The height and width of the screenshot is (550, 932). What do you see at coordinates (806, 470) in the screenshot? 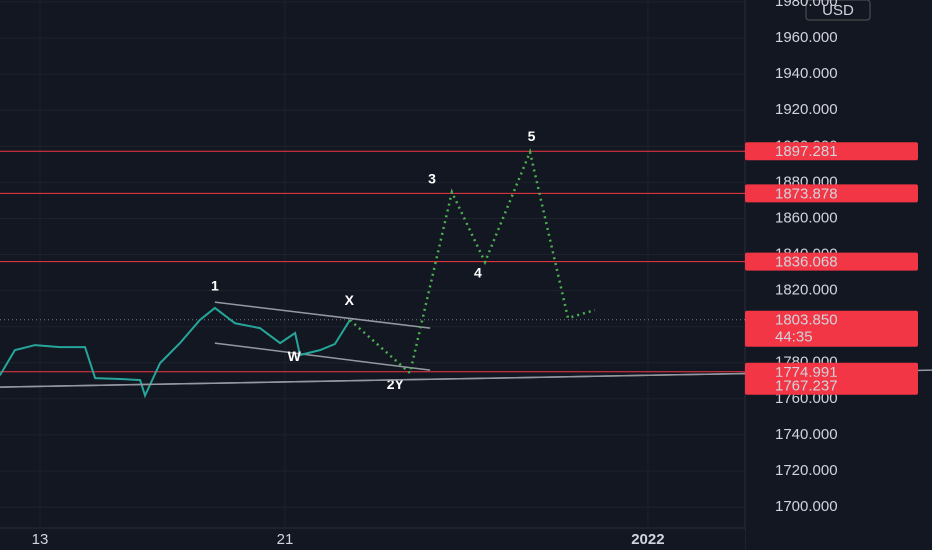
I see `y-tick-label: 1720.000` at bounding box center [806, 470].